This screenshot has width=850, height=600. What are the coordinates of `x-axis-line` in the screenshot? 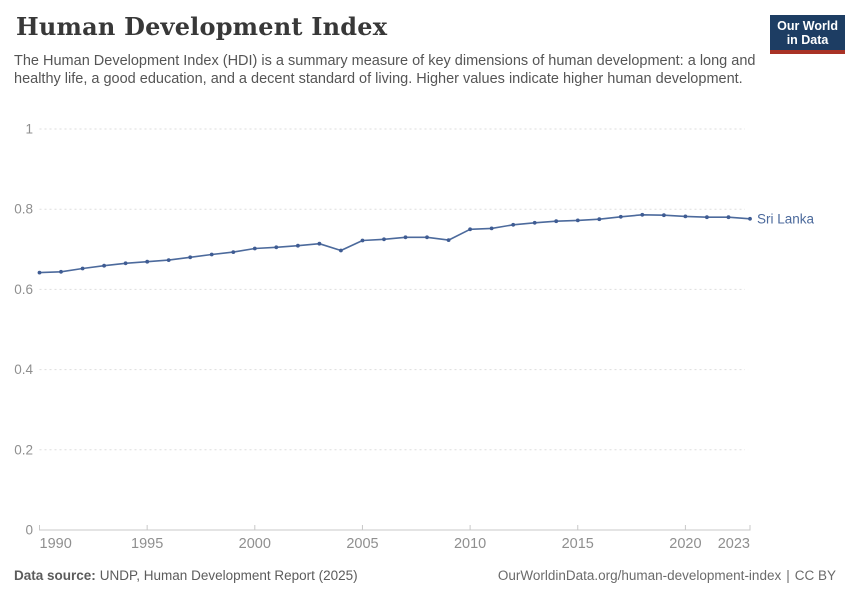 It's located at (395, 528).